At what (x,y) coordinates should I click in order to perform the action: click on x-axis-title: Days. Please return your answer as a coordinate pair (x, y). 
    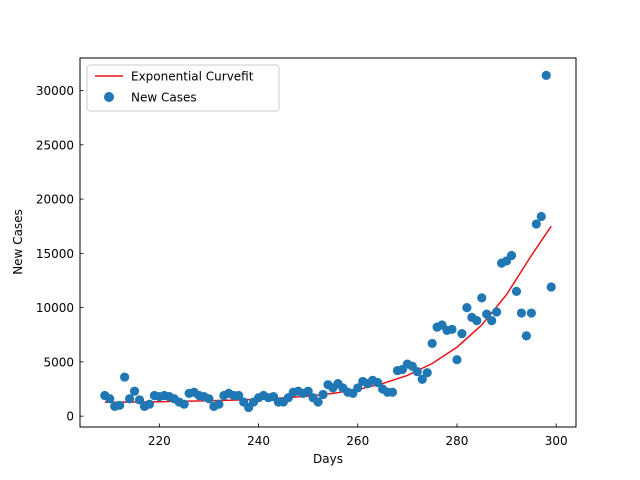
    Looking at the image, I should click on (328, 459).